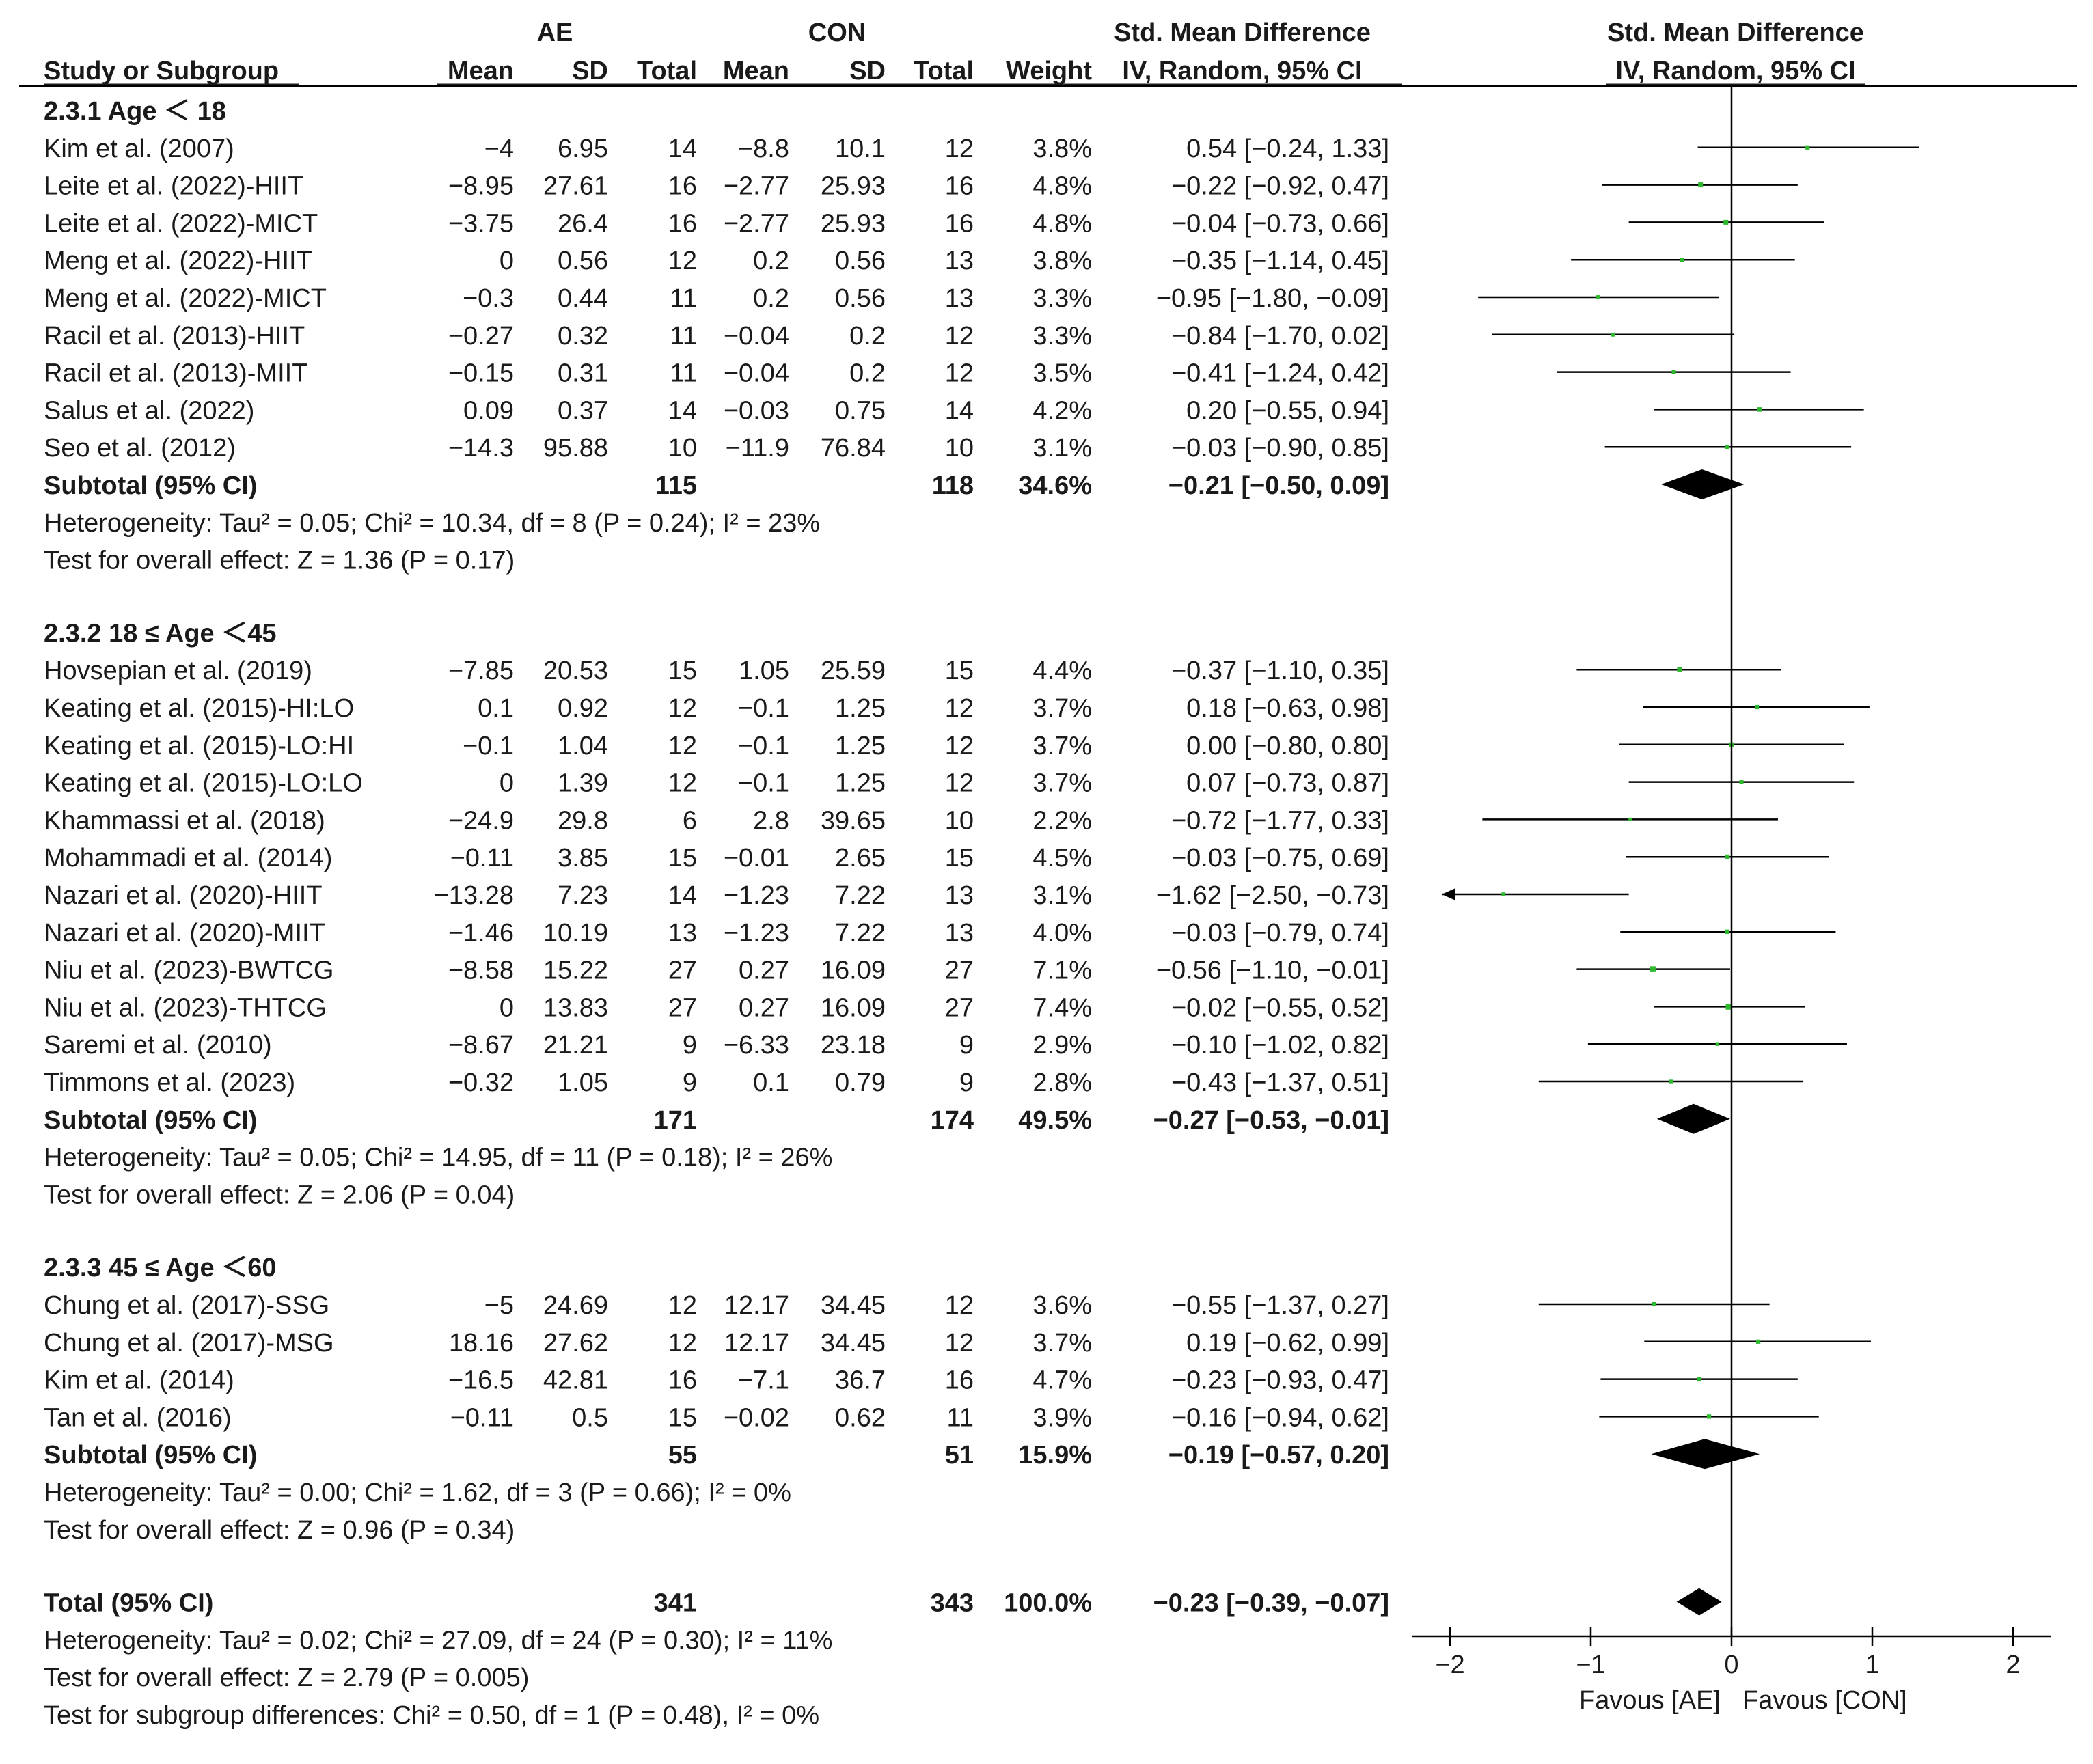 This screenshot has height=1764, width=2093. What do you see at coordinates (1062, 186) in the screenshot?
I see `weight-value: 4.8%` at bounding box center [1062, 186].